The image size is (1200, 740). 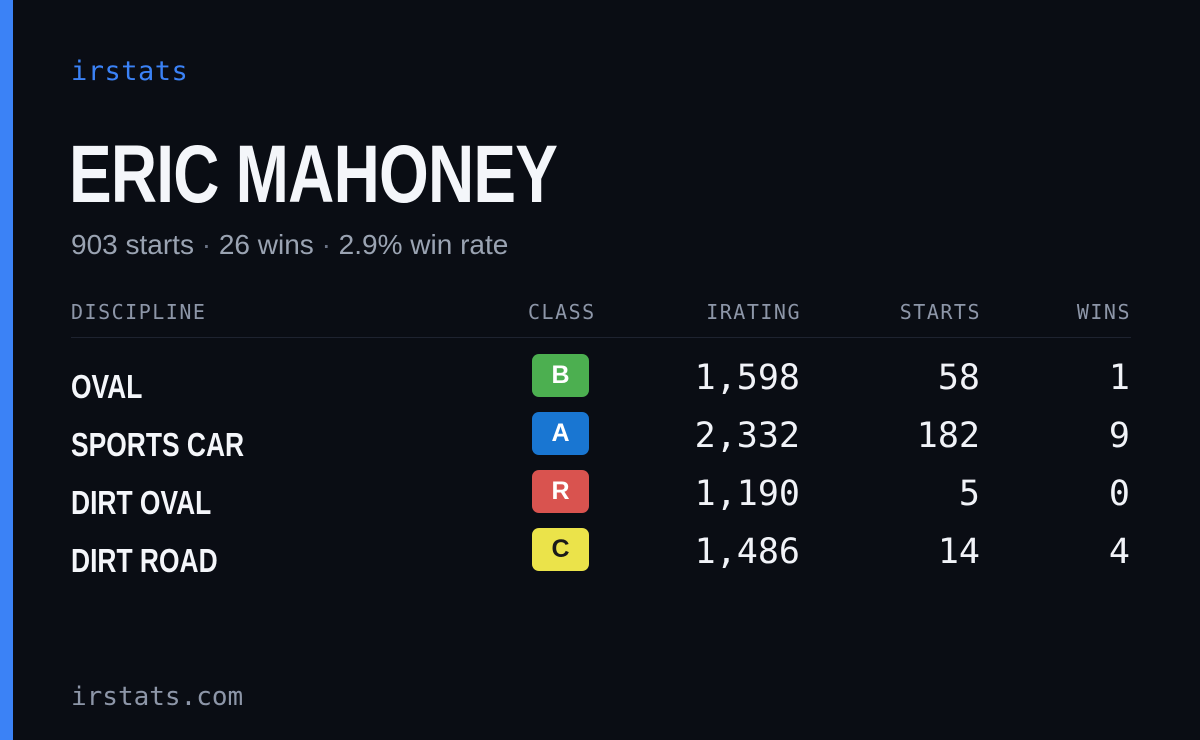 What do you see at coordinates (1119, 436) in the screenshot?
I see `wins-value: 9` at bounding box center [1119, 436].